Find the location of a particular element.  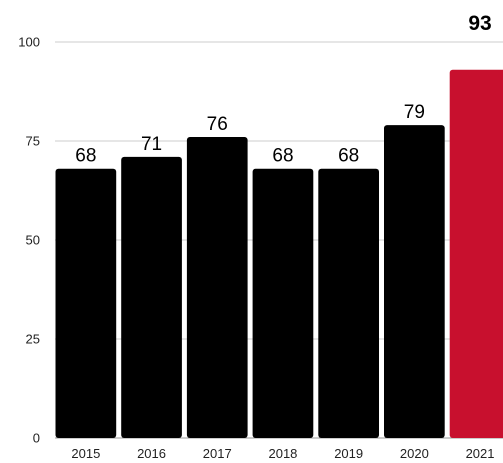

x-tick-label-2016: 2016 is located at coordinates (151, 453).